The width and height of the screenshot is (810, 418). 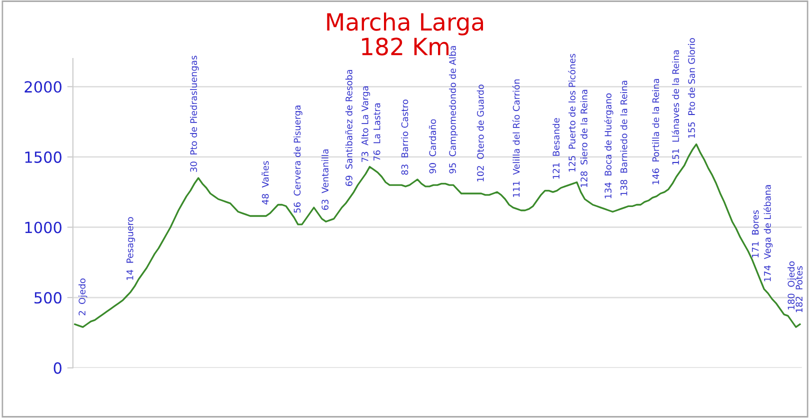 I want to click on x-tick-label: 121 Besande, so click(x=556, y=148).